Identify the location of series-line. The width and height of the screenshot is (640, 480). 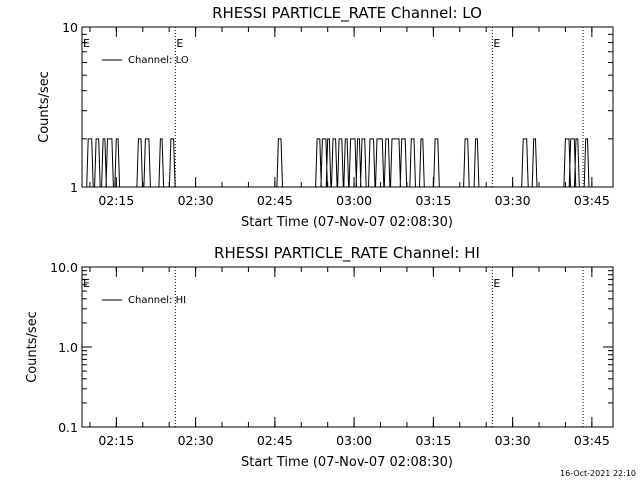
(347, 163).